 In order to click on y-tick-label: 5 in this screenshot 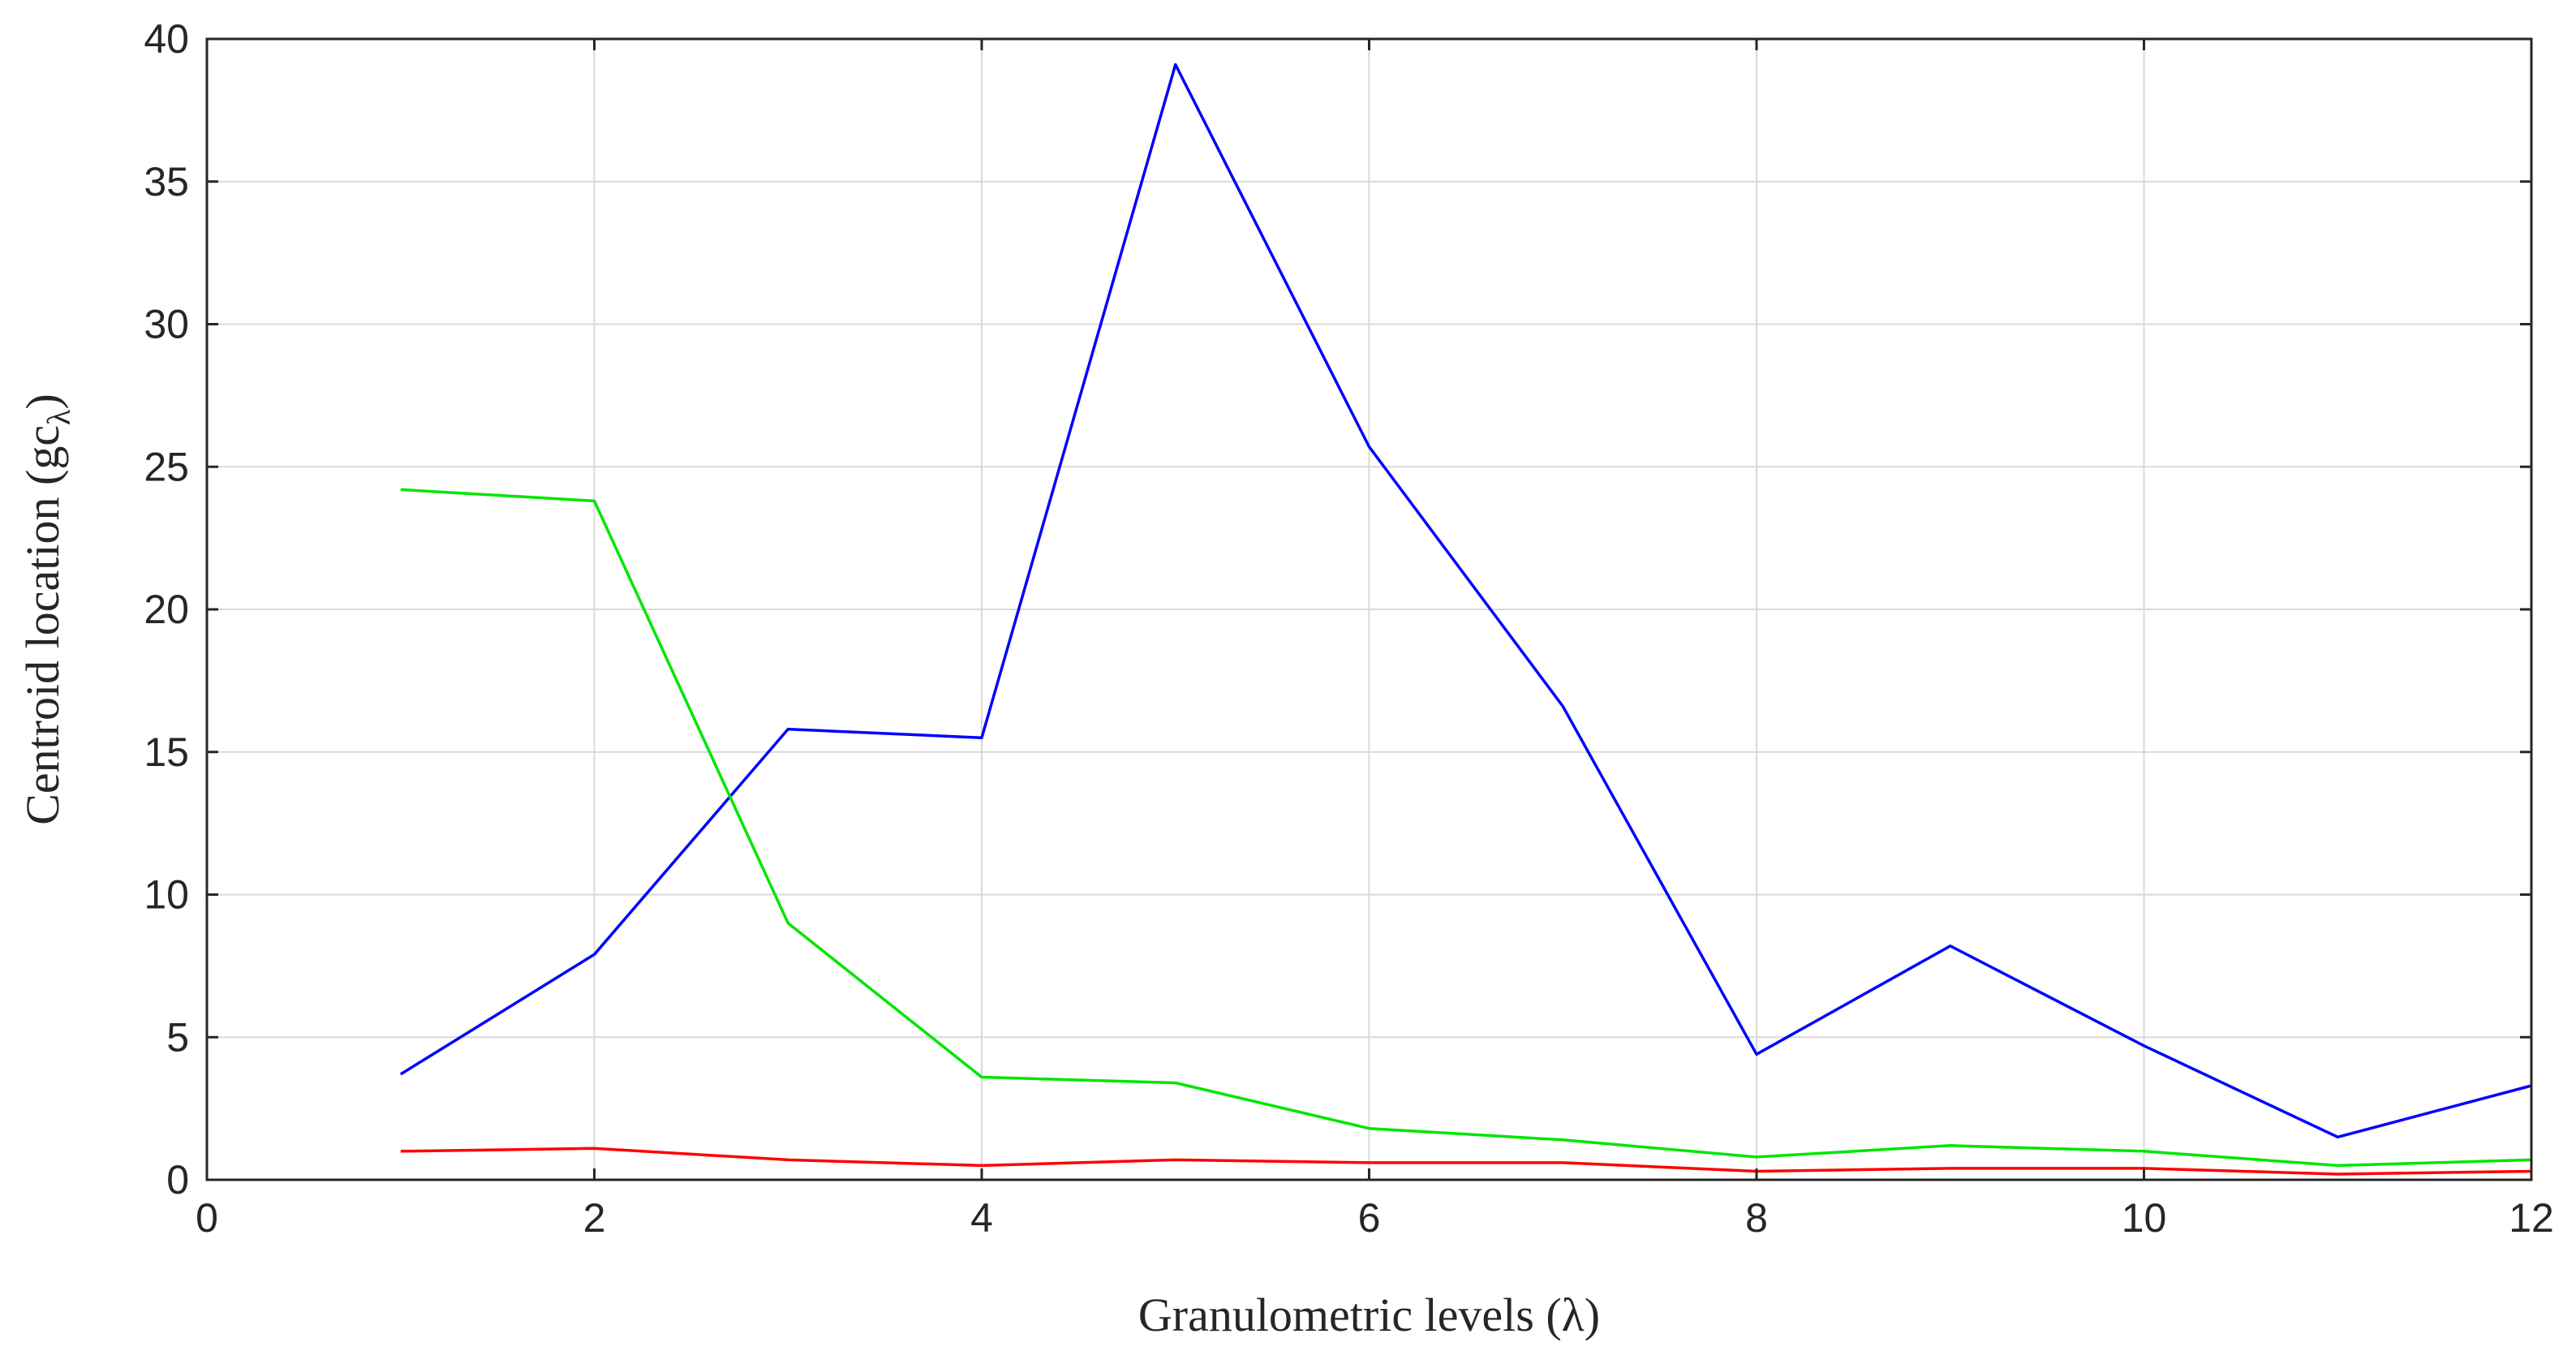, I will do `click(177, 1037)`.